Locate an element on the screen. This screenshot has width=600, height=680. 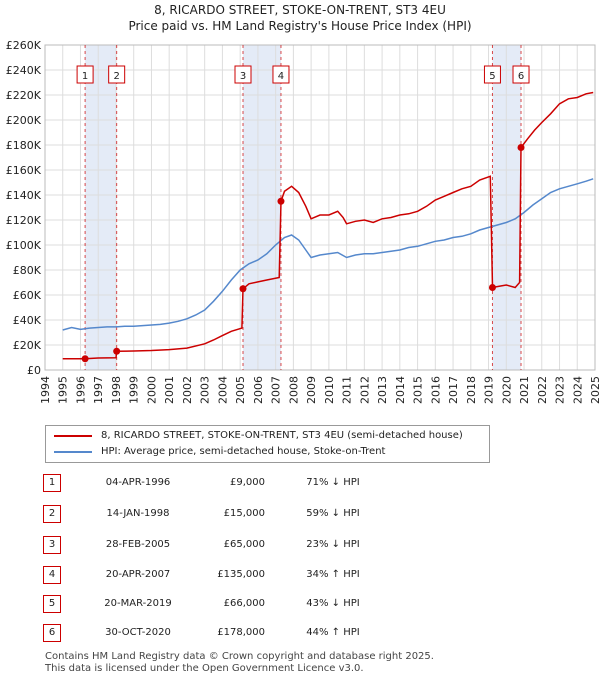
transaction-date: 14-JAN-1998 is located at coordinates (138, 513).